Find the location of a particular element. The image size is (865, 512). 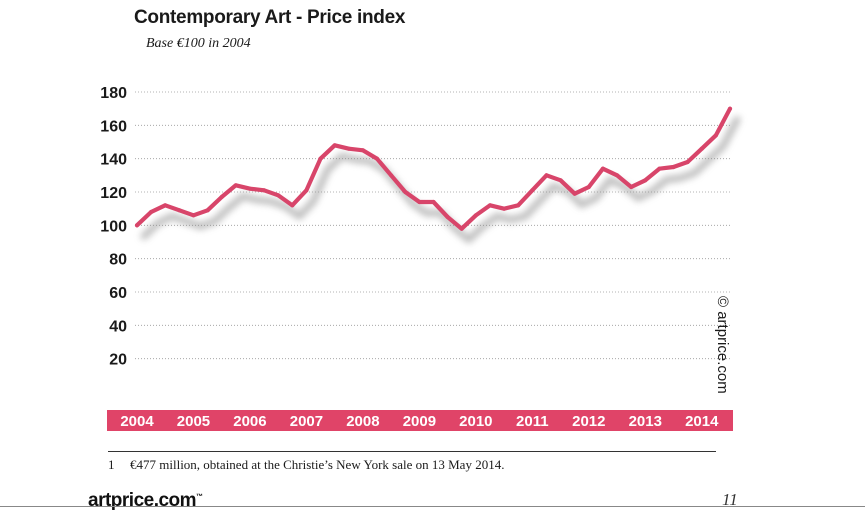

x-tick-label: 2008 is located at coordinates (362, 421).